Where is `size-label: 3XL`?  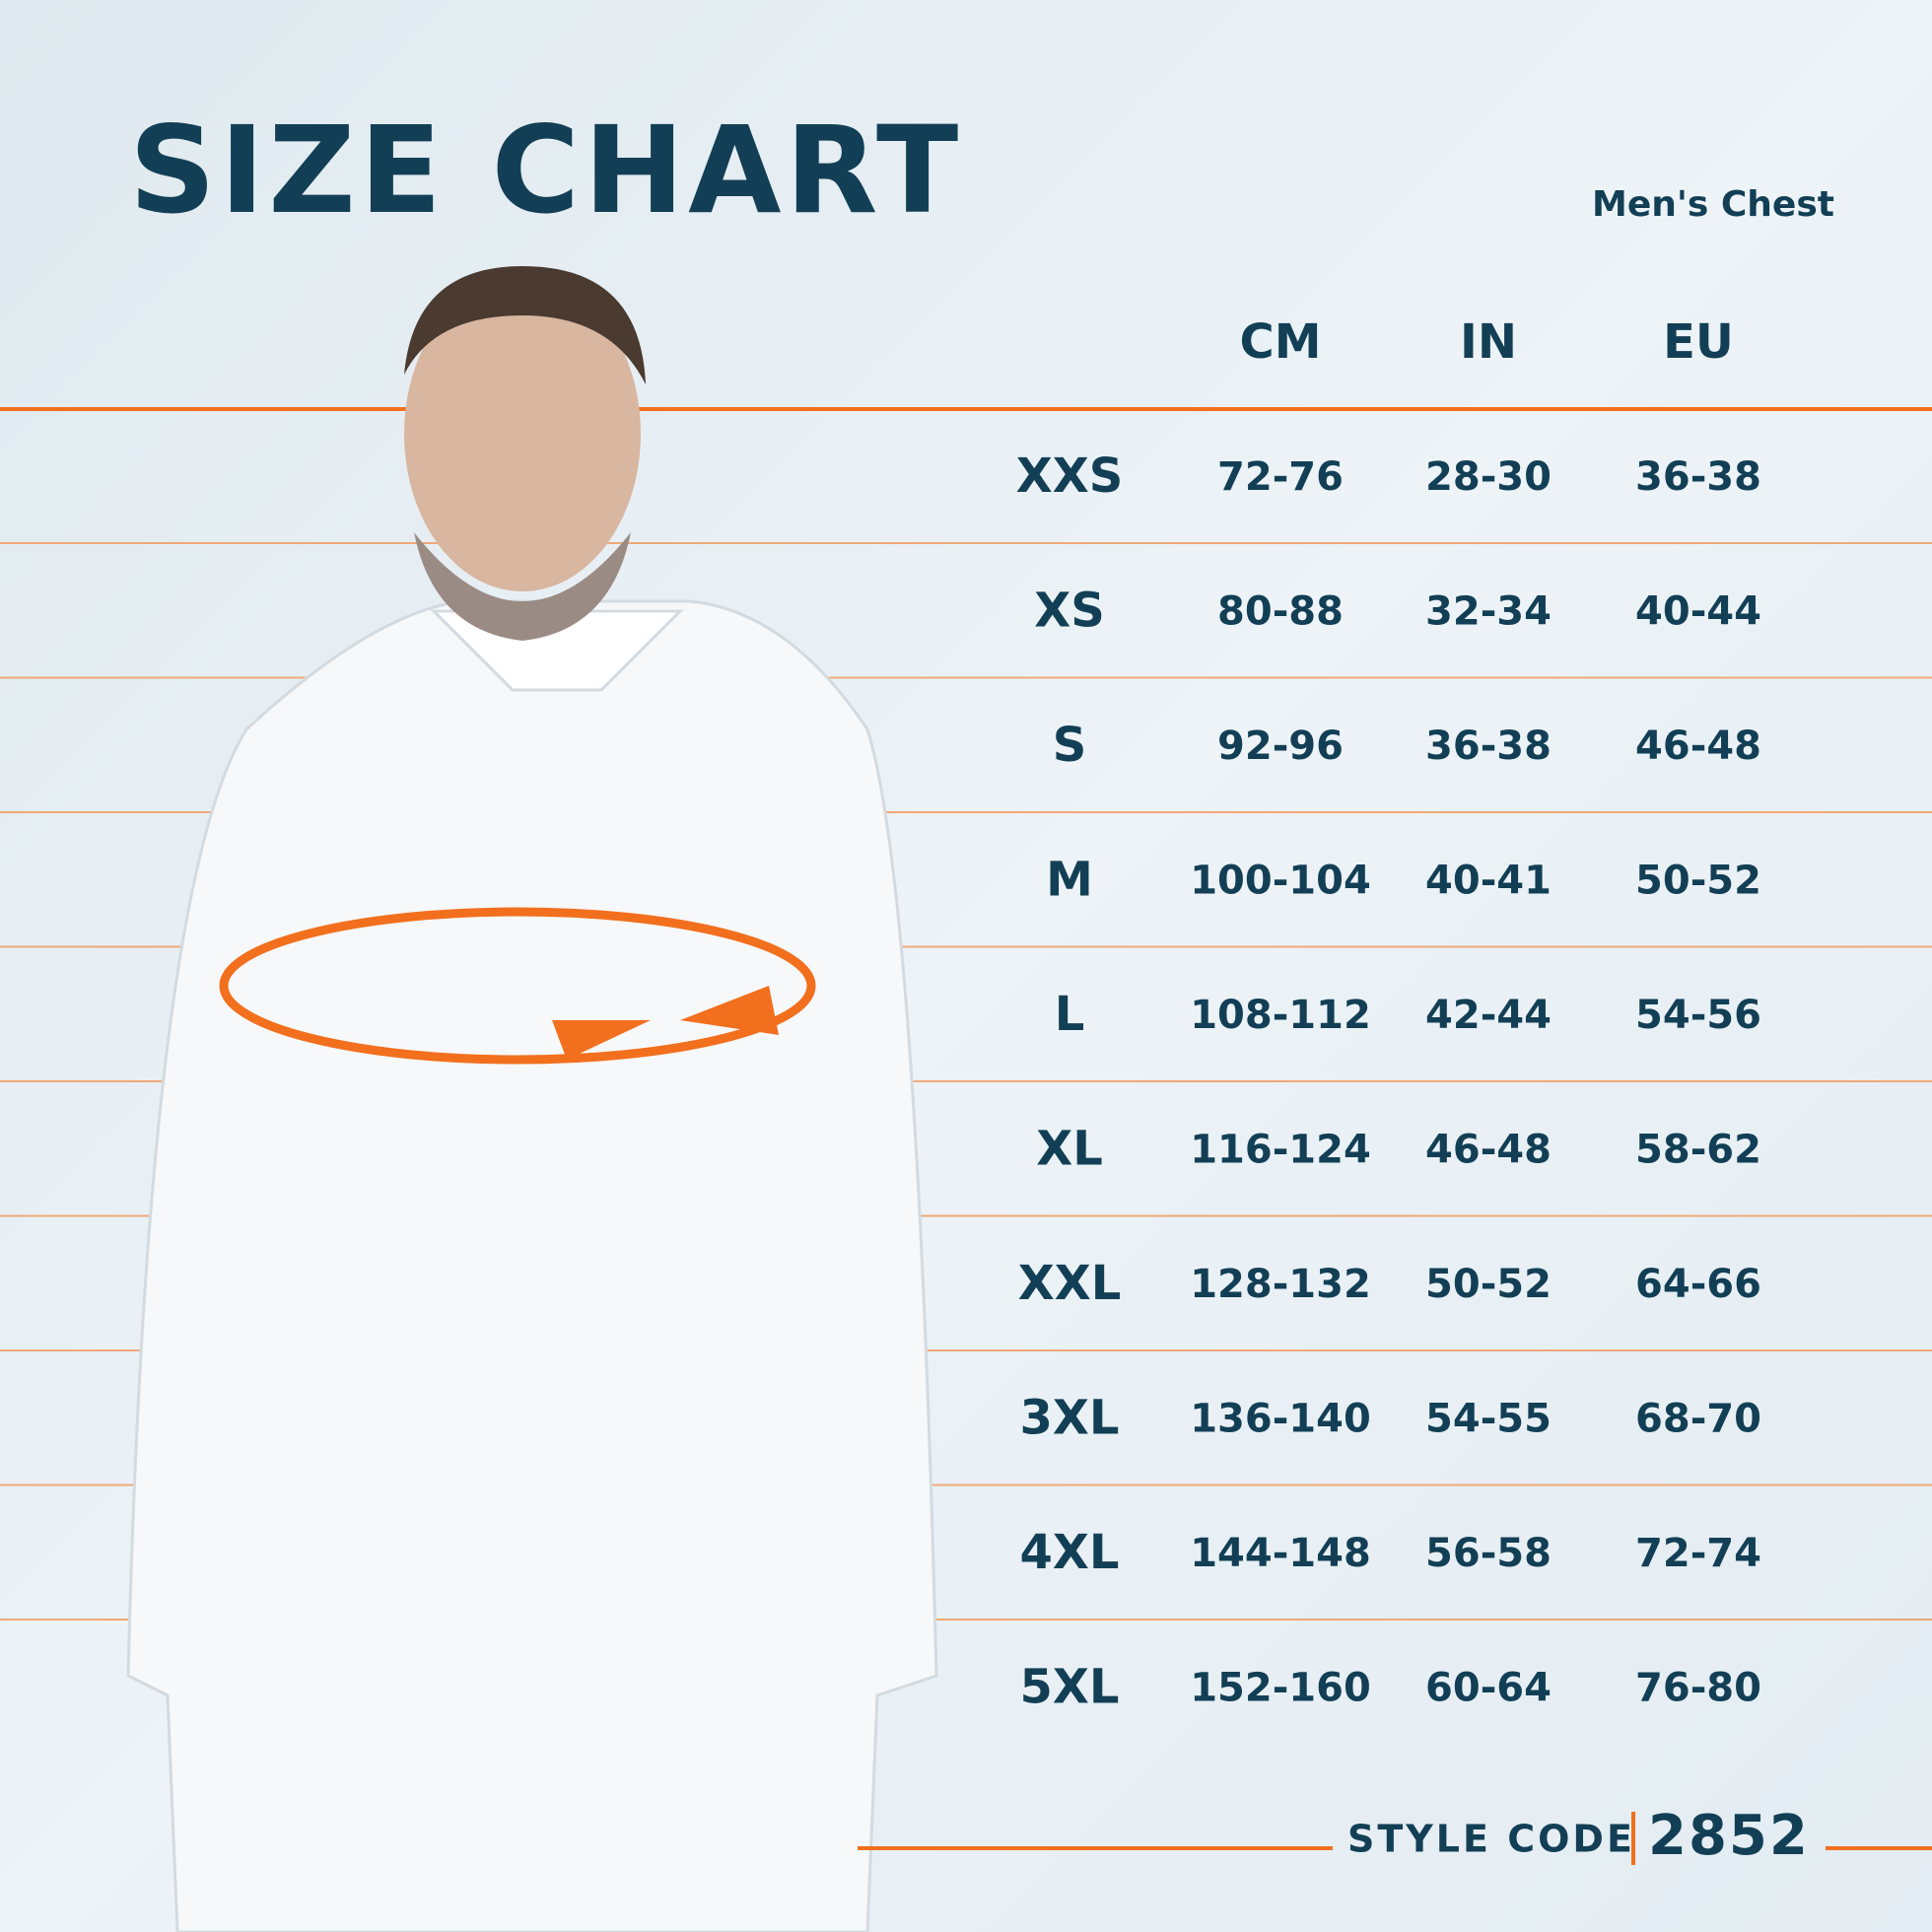
size-label: 3XL is located at coordinates (1070, 1418).